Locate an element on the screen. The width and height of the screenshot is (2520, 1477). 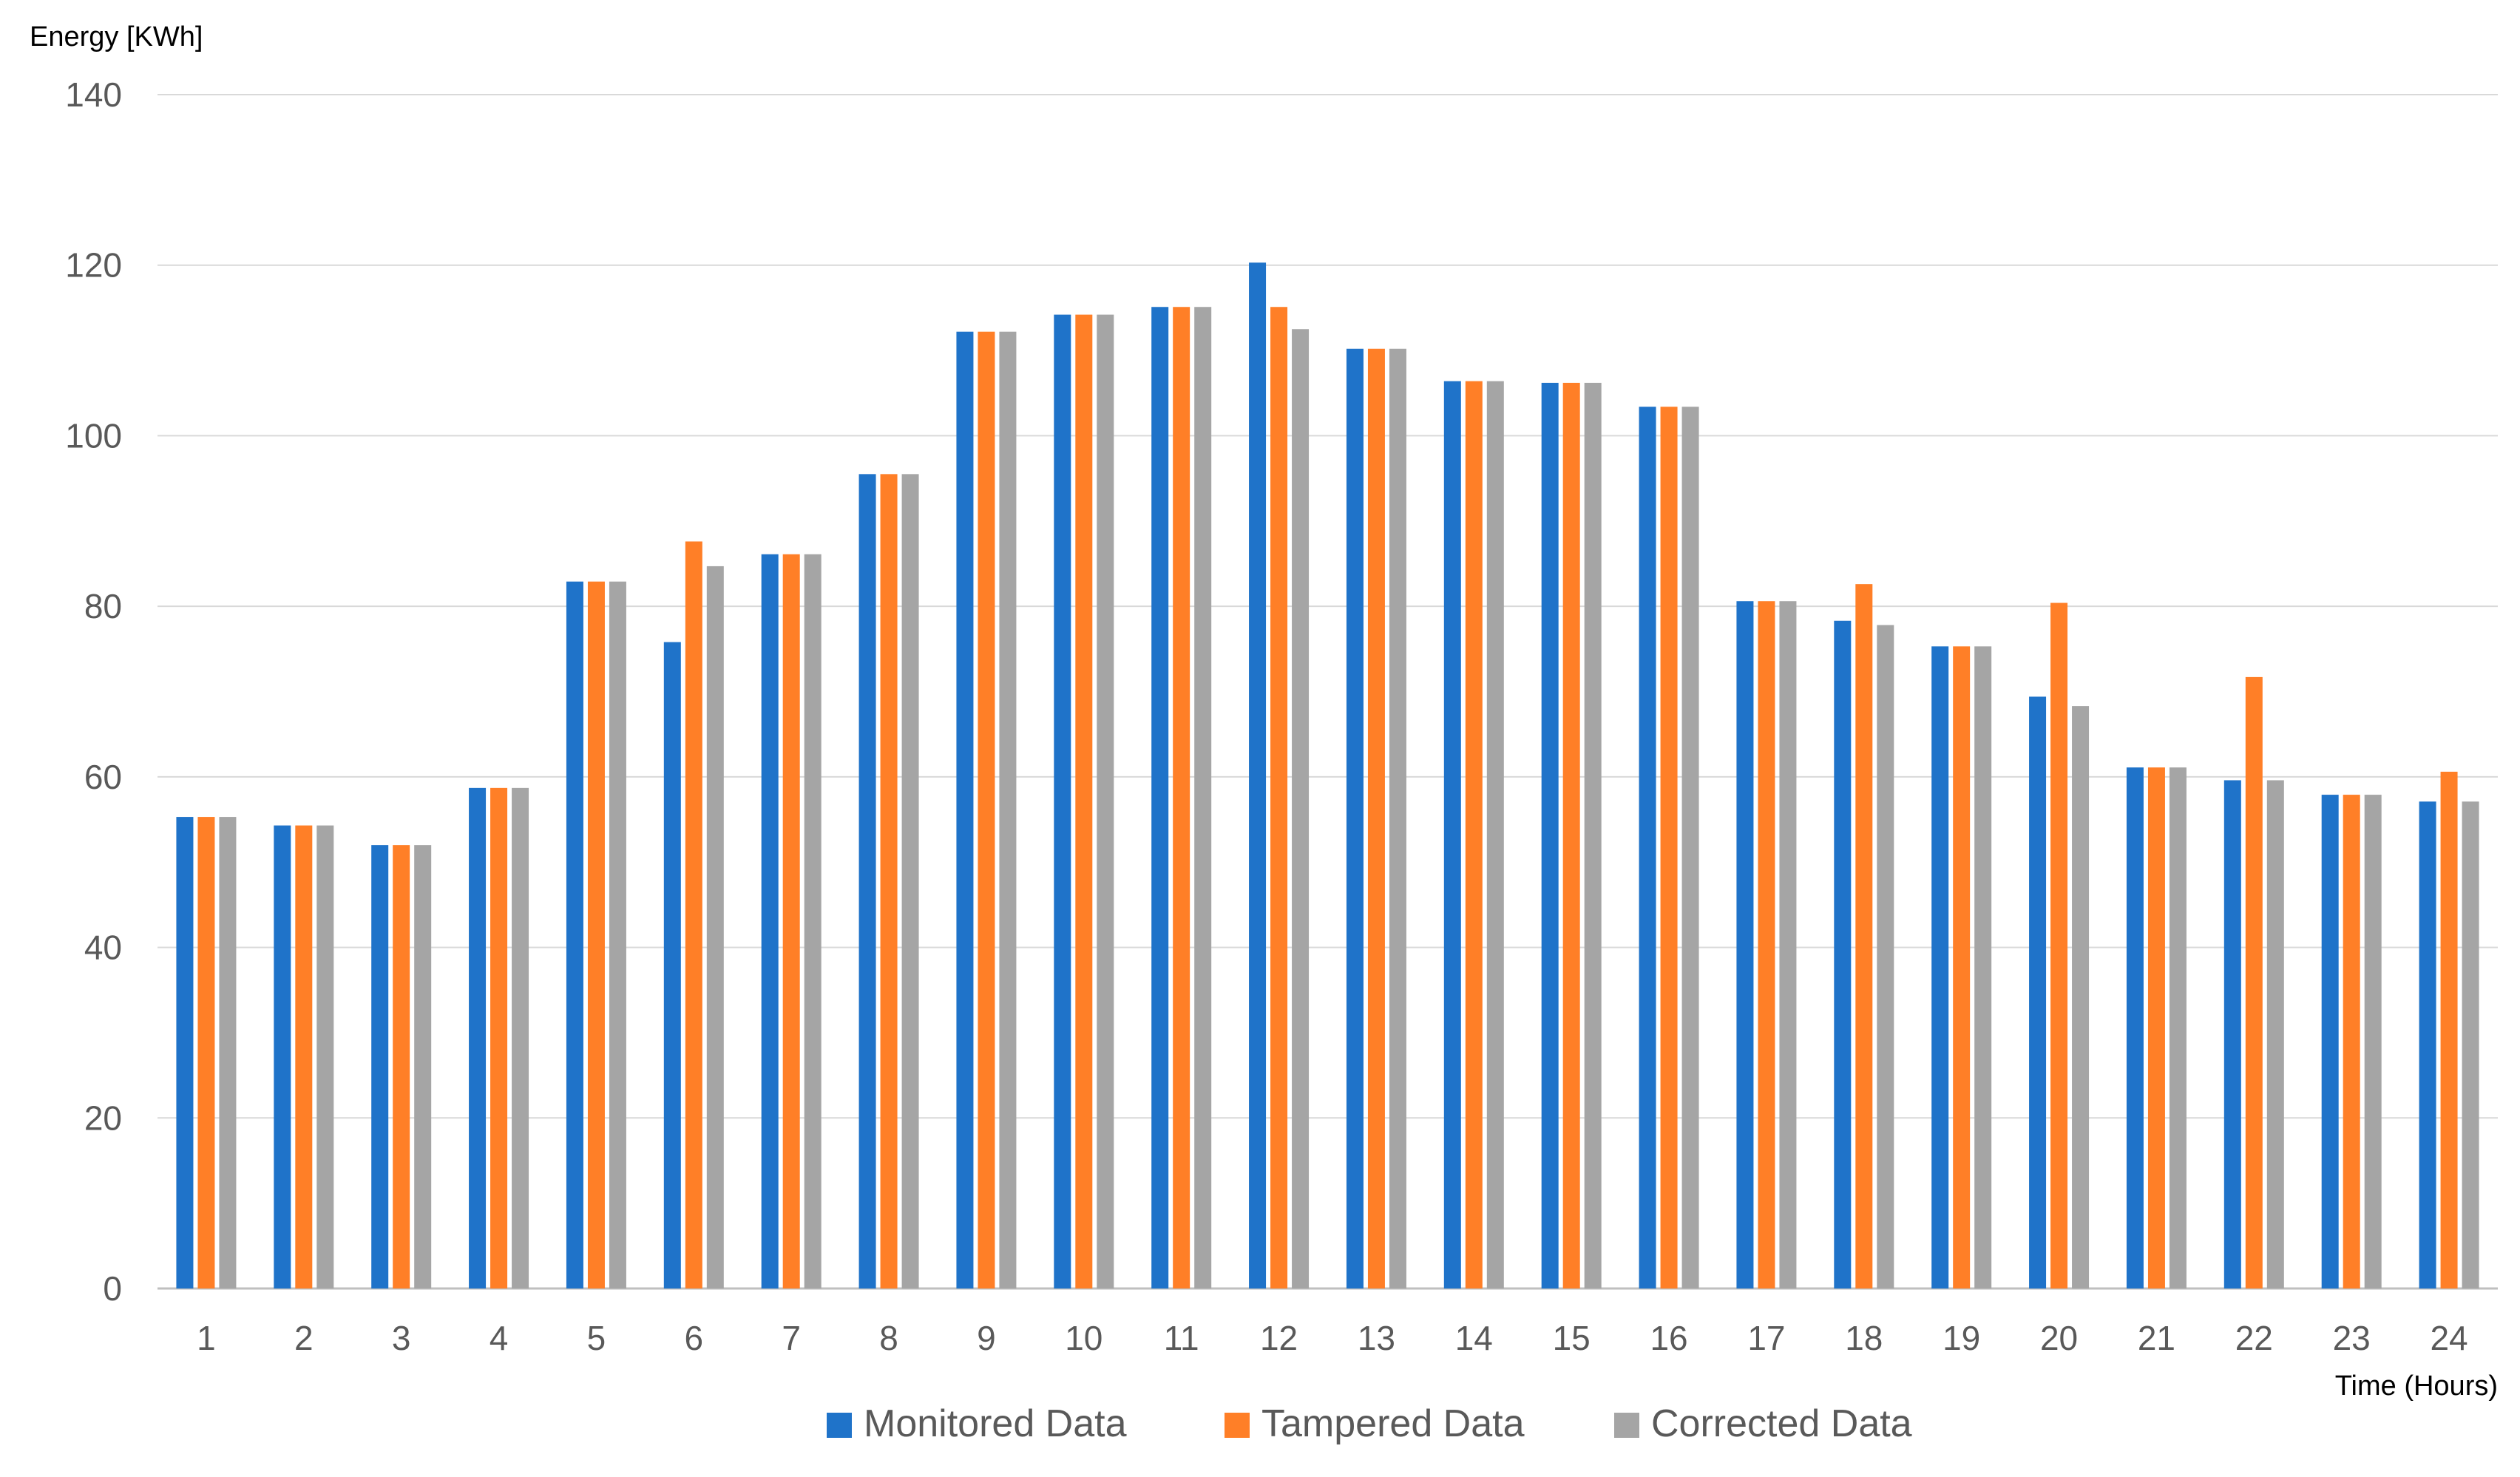
legend-label: Corrected Data is located at coordinates (1782, 1423).